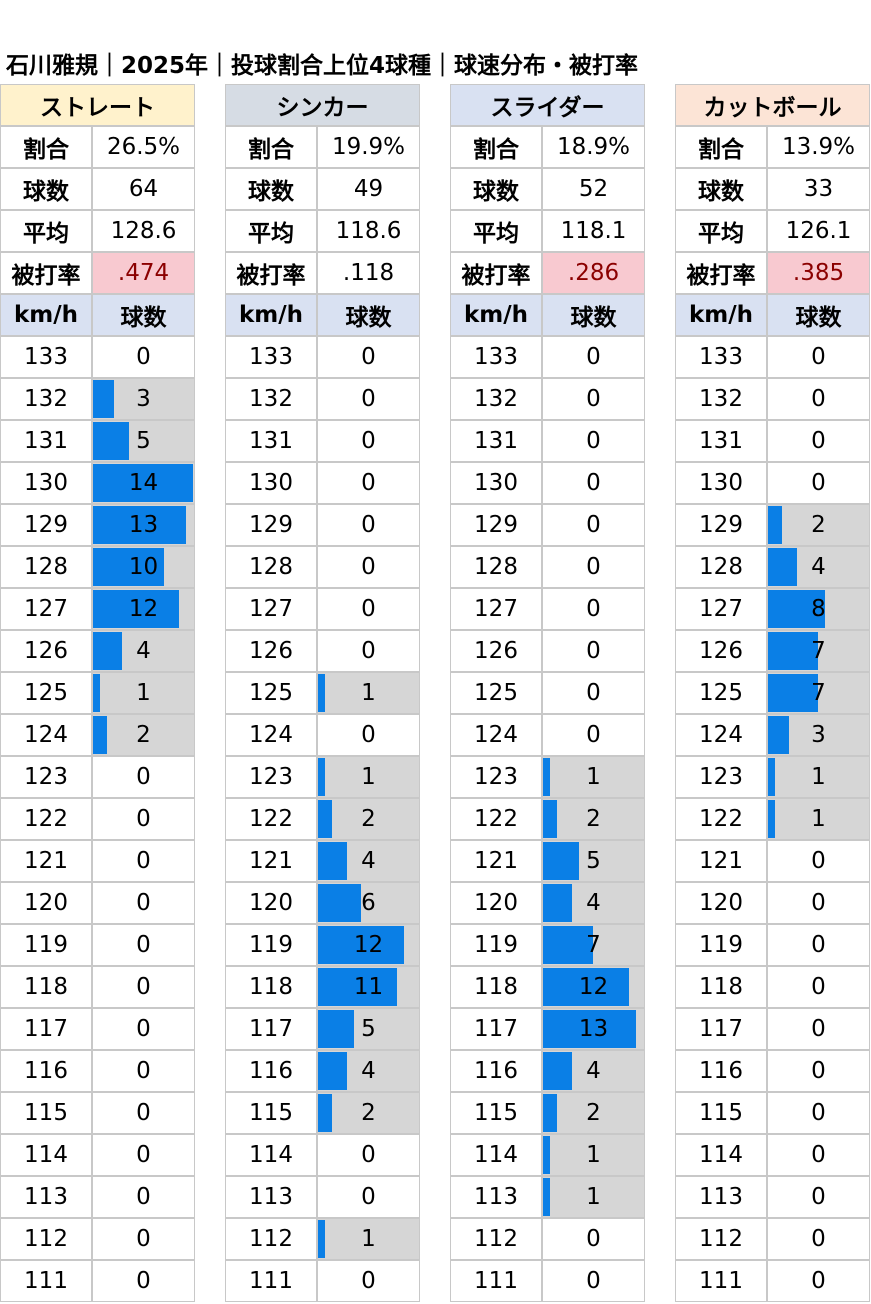 This screenshot has height=1304, width=871. Describe the element at coordinates (593, 273) in the screenshot. I see `hit-value: .286` at that location.